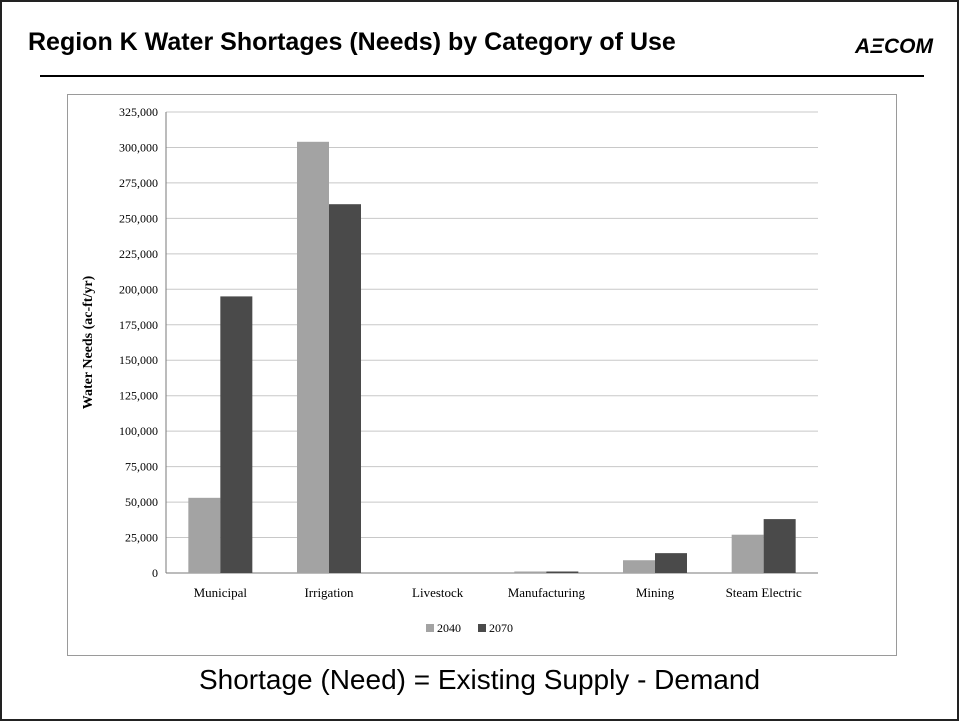  I want to click on legend-swatch-2070, so click(482, 628).